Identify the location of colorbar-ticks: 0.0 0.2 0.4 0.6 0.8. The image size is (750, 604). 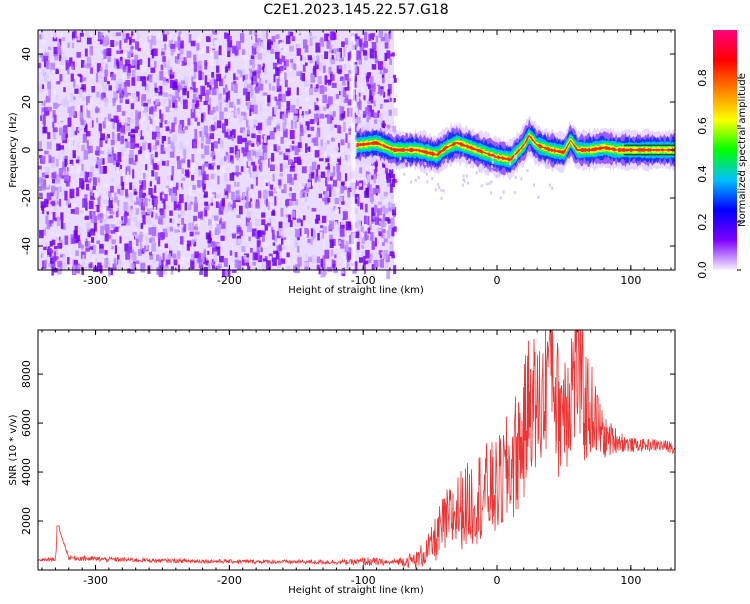
(718, 174).